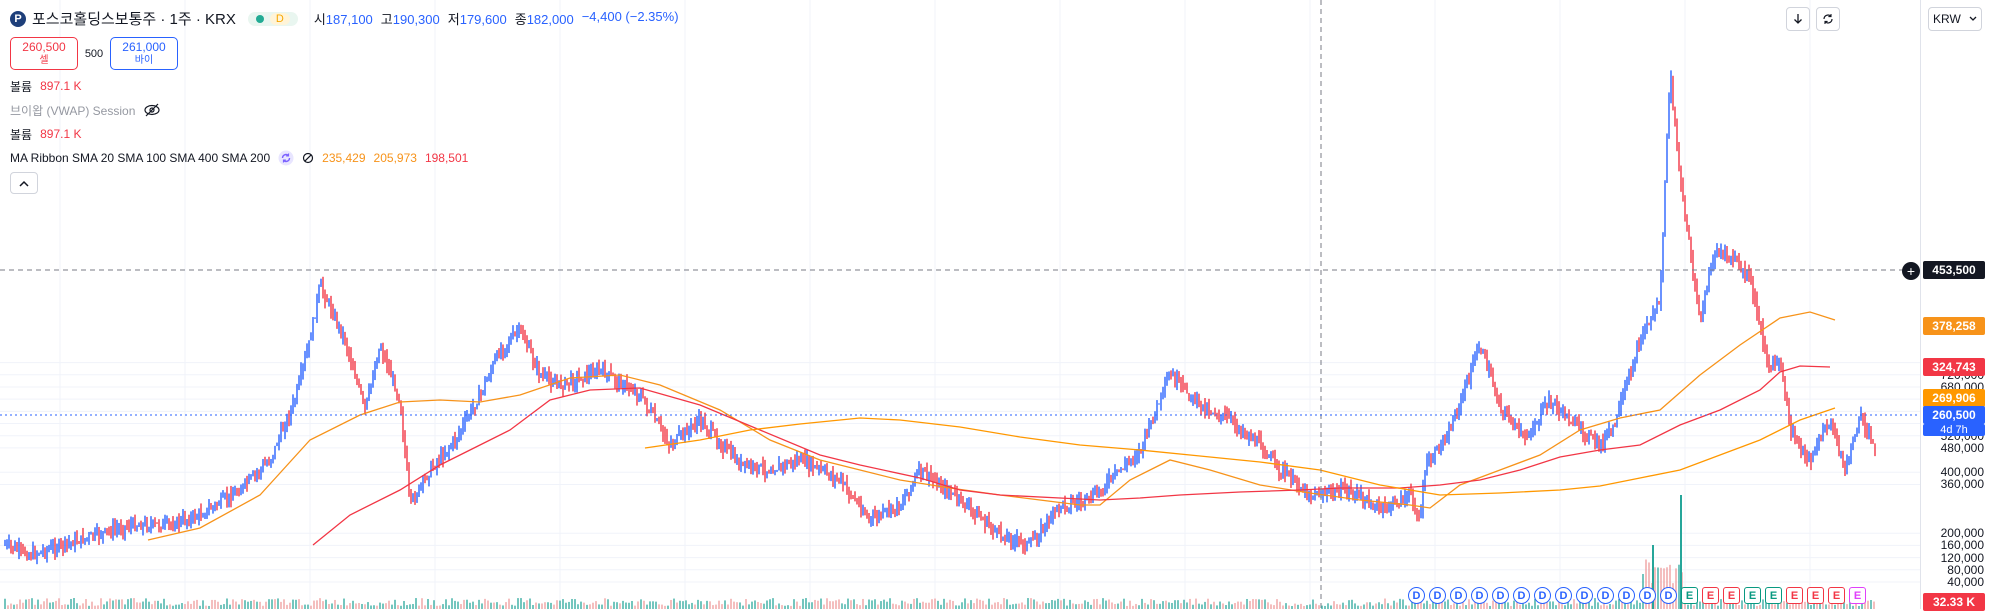 This screenshot has width=1991, height=614. I want to click on buy-button: 261,000 바이, so click(144, 53).